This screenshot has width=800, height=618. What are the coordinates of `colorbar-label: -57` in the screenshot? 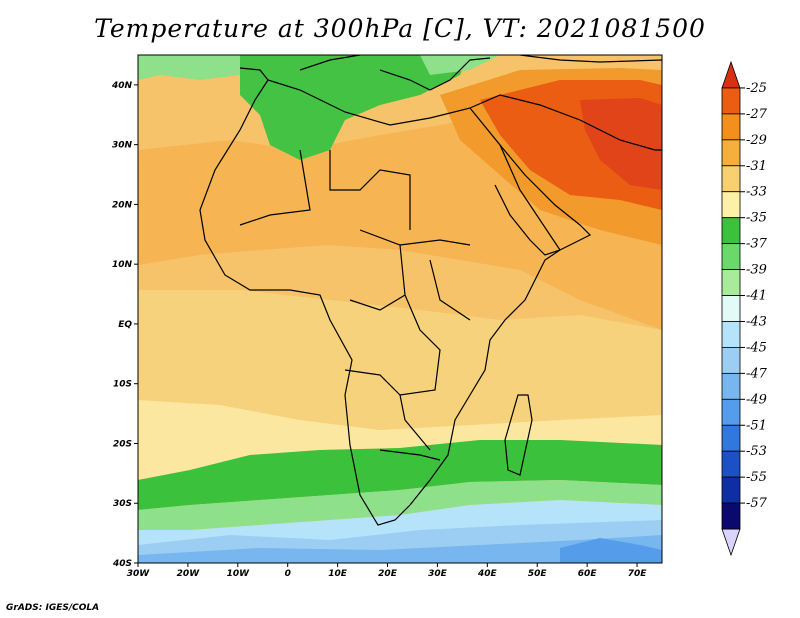 It's located at (757, 503).